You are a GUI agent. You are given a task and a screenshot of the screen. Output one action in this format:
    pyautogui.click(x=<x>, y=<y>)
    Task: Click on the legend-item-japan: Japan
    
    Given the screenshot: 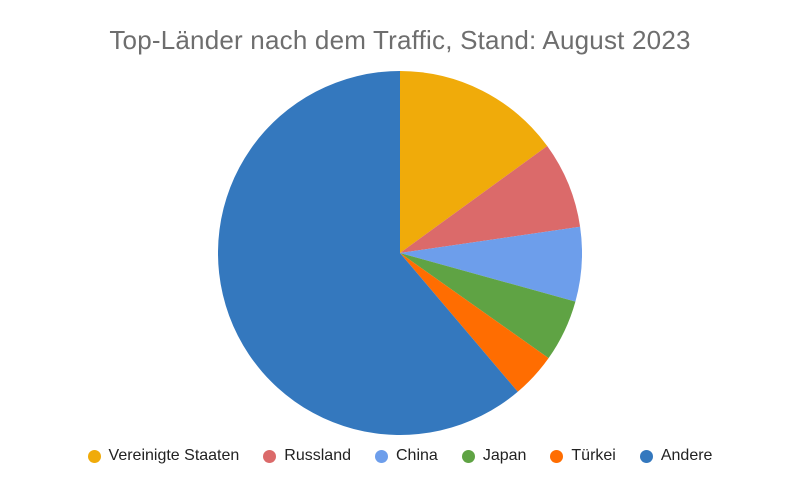 What is the action you would take?
    pyautogui.click(x=494, y=456)
    